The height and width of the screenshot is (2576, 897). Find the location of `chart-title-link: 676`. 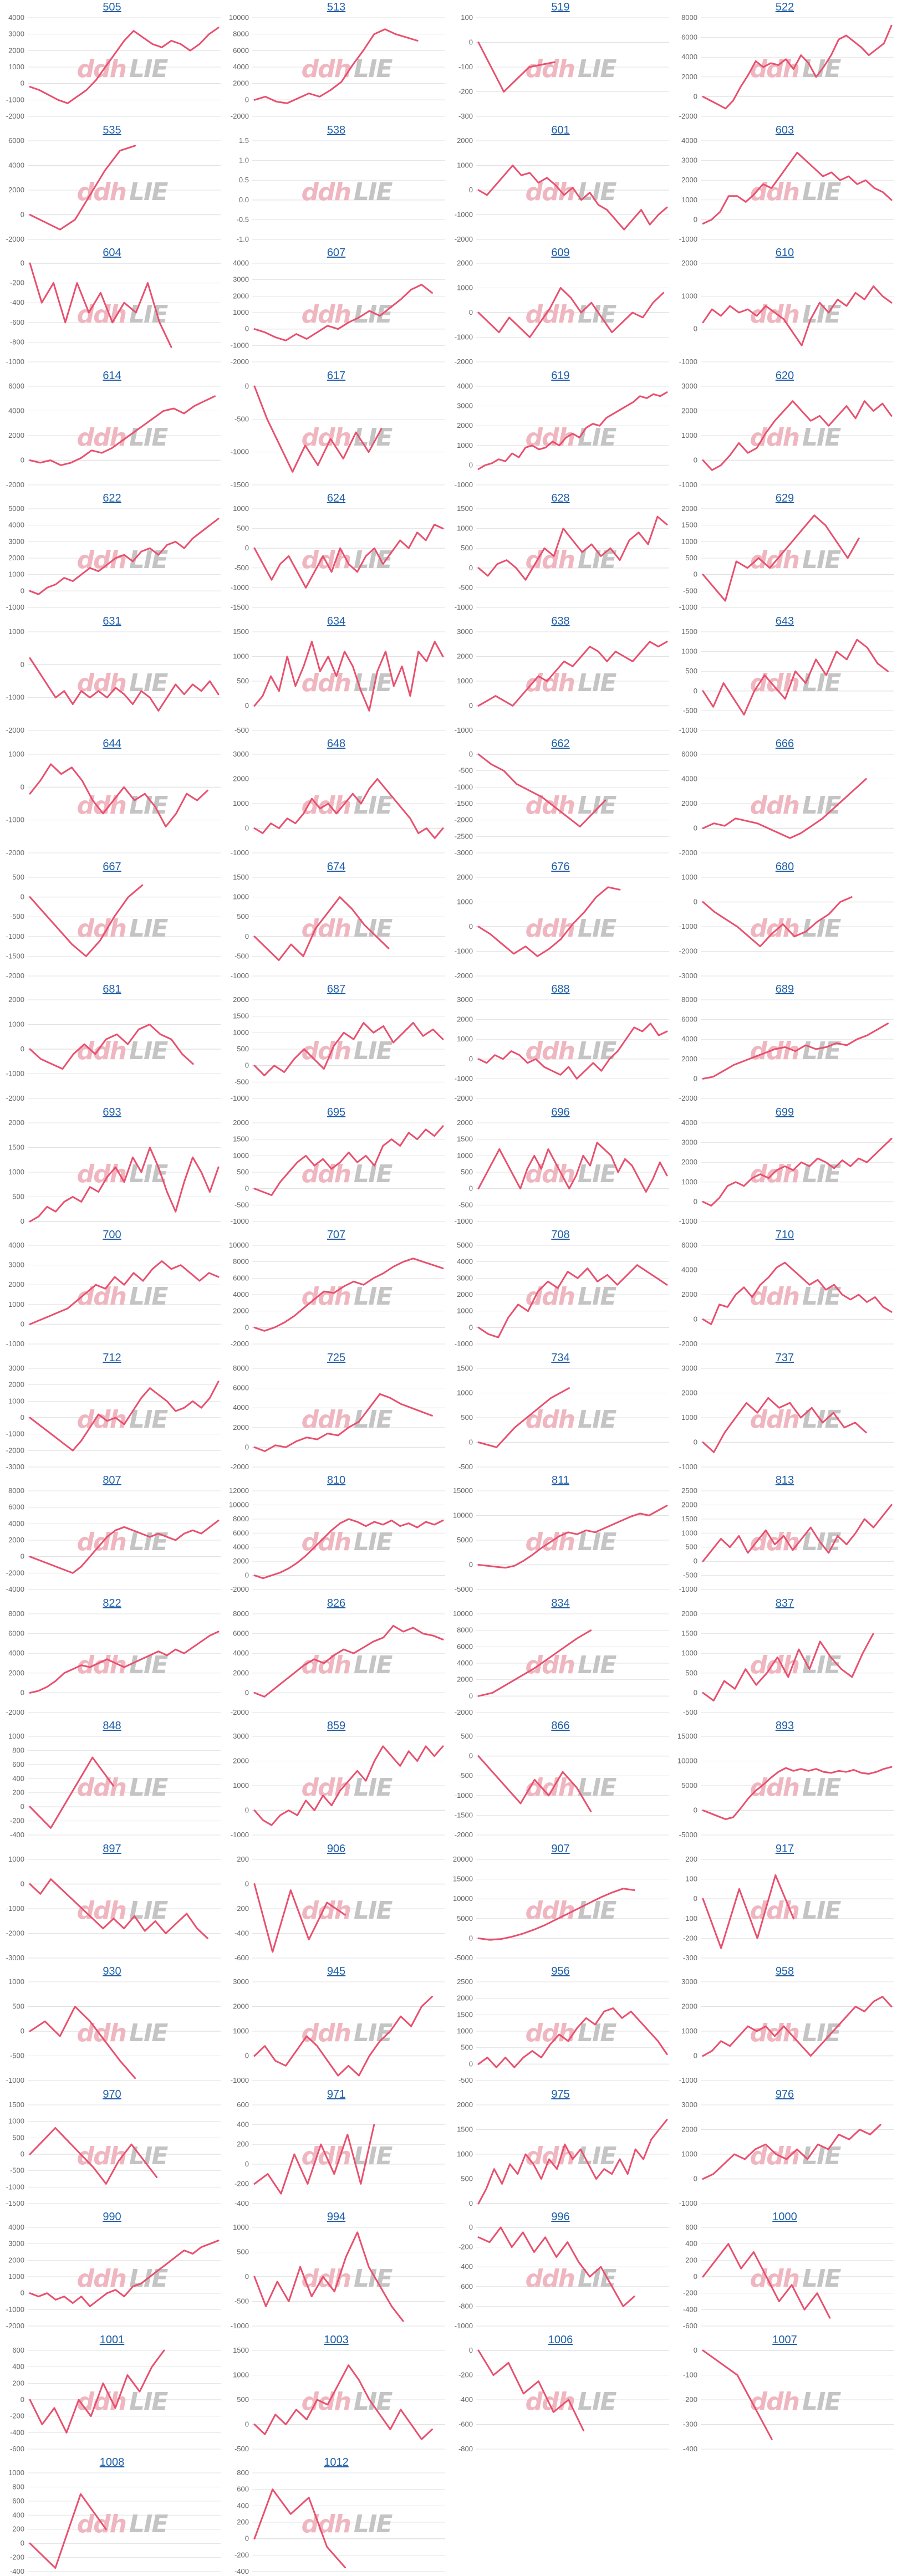

chart-title-link: 676 is located at coordinates (560, 866).